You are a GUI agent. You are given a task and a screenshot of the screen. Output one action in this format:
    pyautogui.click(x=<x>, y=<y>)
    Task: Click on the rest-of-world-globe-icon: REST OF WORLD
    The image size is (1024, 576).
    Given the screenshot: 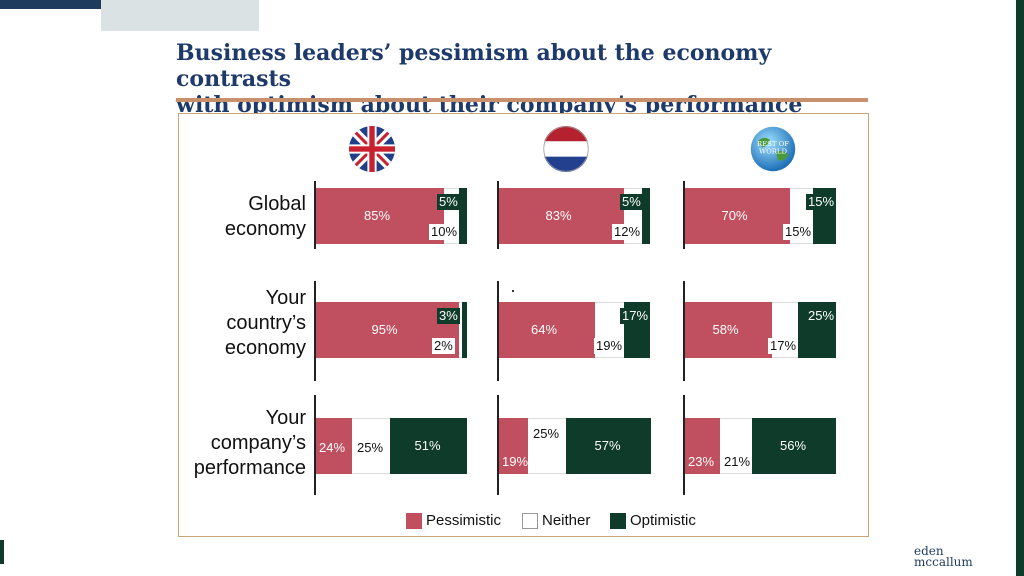 What is the action you would take?
    pyautogui.click(x=773, y=149)
    